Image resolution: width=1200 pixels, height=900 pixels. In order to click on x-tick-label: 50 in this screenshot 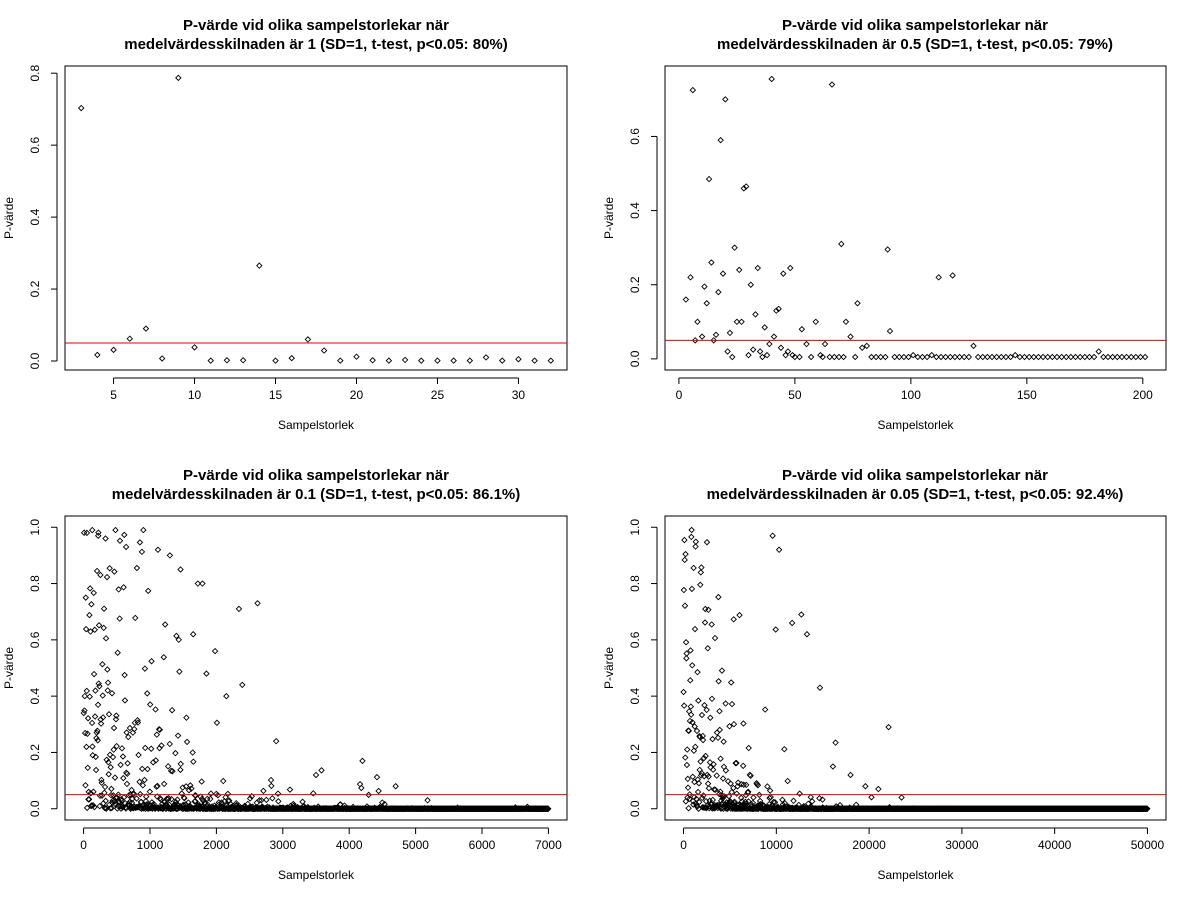, I will do `click(795, 395)`.